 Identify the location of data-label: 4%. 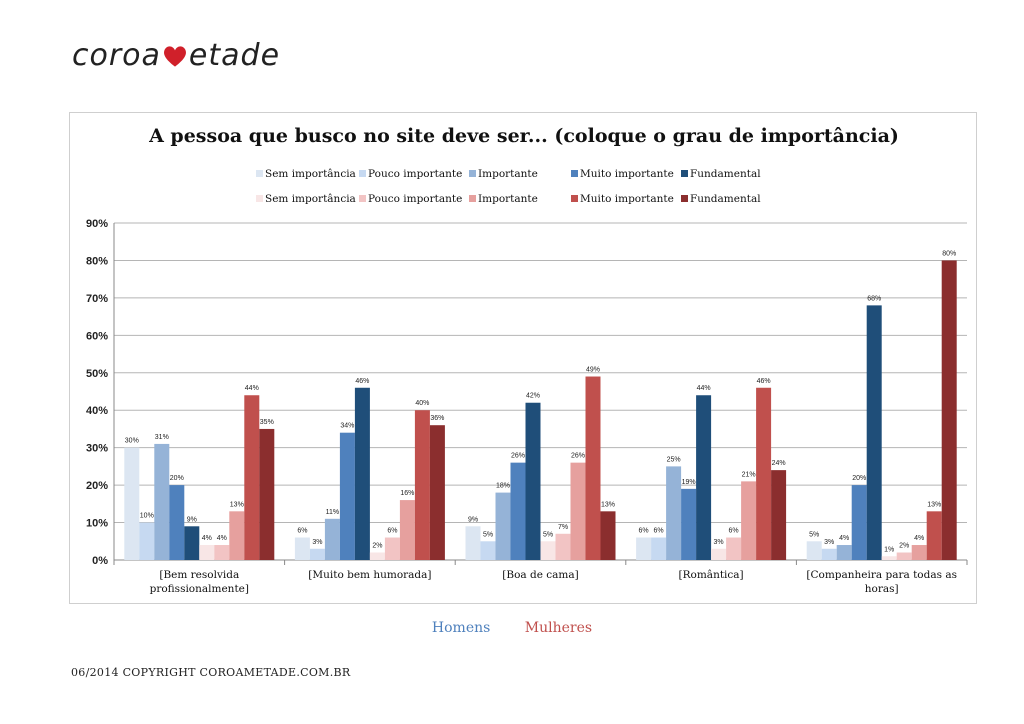
(207, 538).